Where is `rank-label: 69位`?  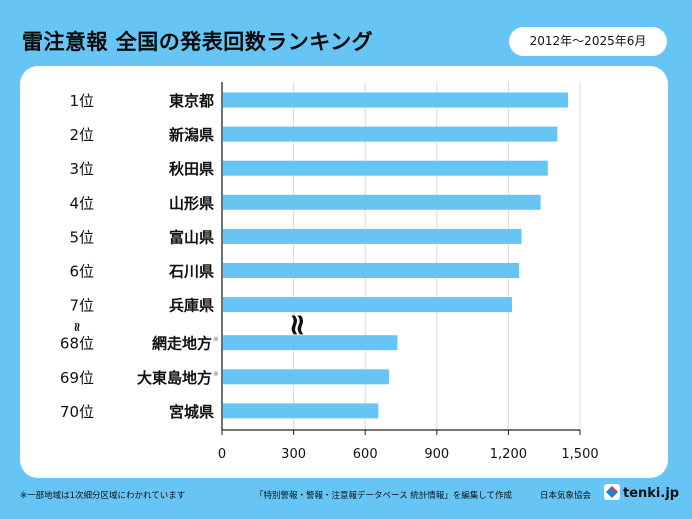 rank-label: 69位 is located at coordinates (77, 378).